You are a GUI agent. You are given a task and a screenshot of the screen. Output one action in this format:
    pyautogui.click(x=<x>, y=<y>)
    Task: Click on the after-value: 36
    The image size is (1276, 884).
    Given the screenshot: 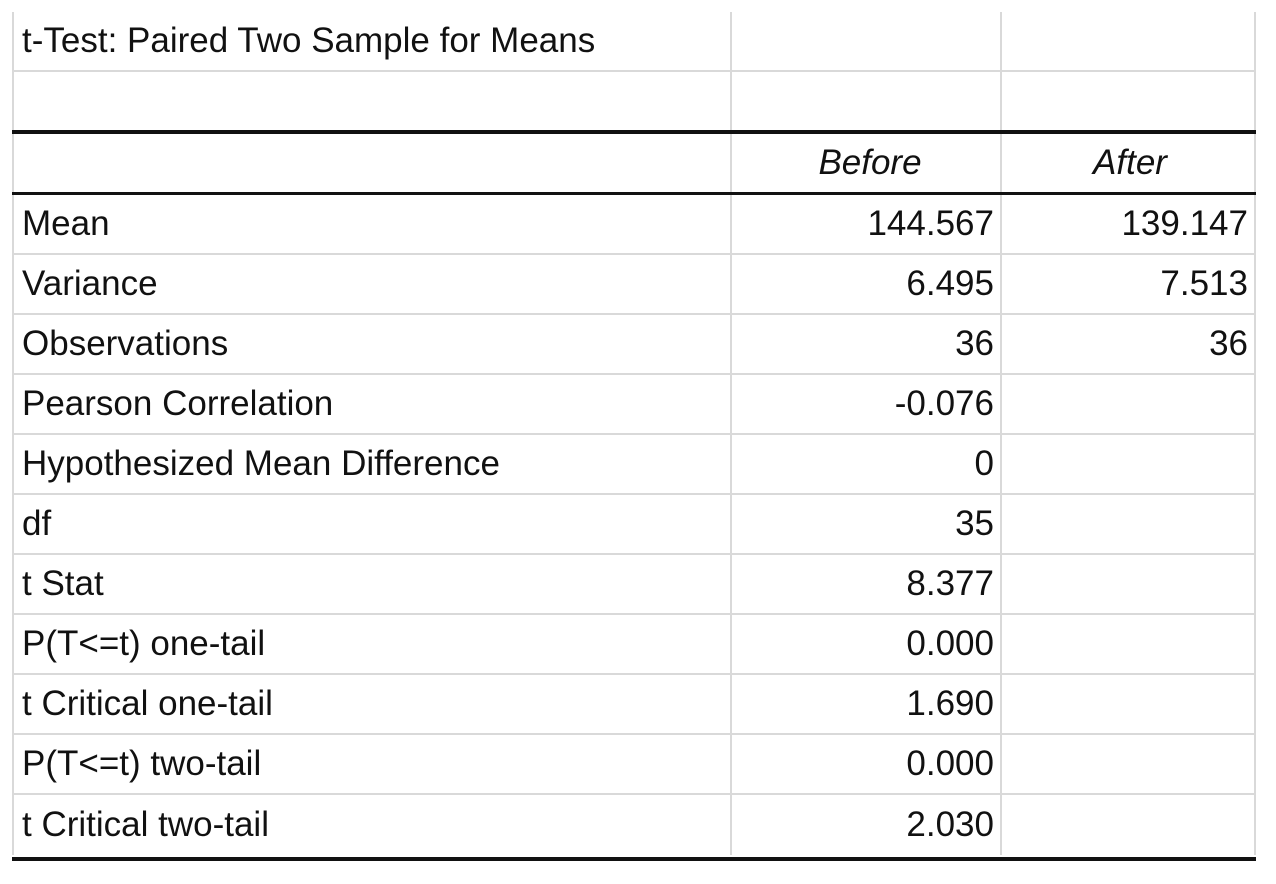 What is the action you would take?
    pyautogui.click(x=1228, y=343)
    